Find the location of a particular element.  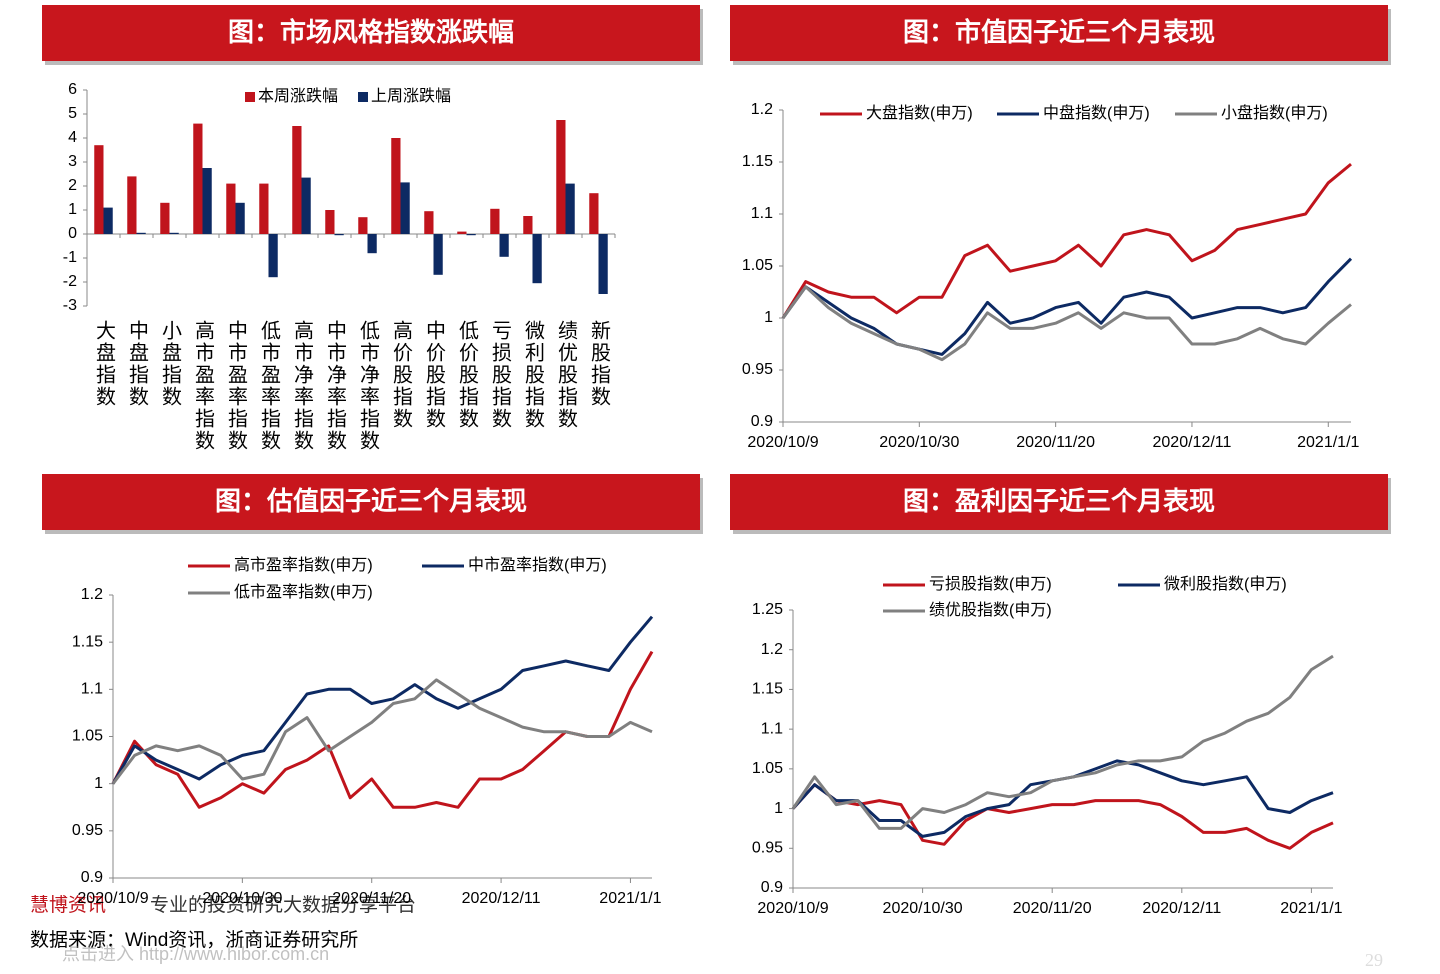

legend-label: 高市盈率指数(申万) is located at coordinates (303, 565).